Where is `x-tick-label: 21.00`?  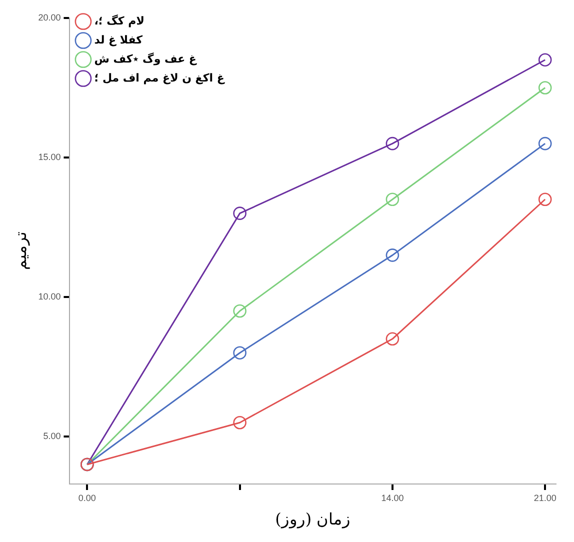 x-tick-label: 21.00 is located at coordinates (545, 497).